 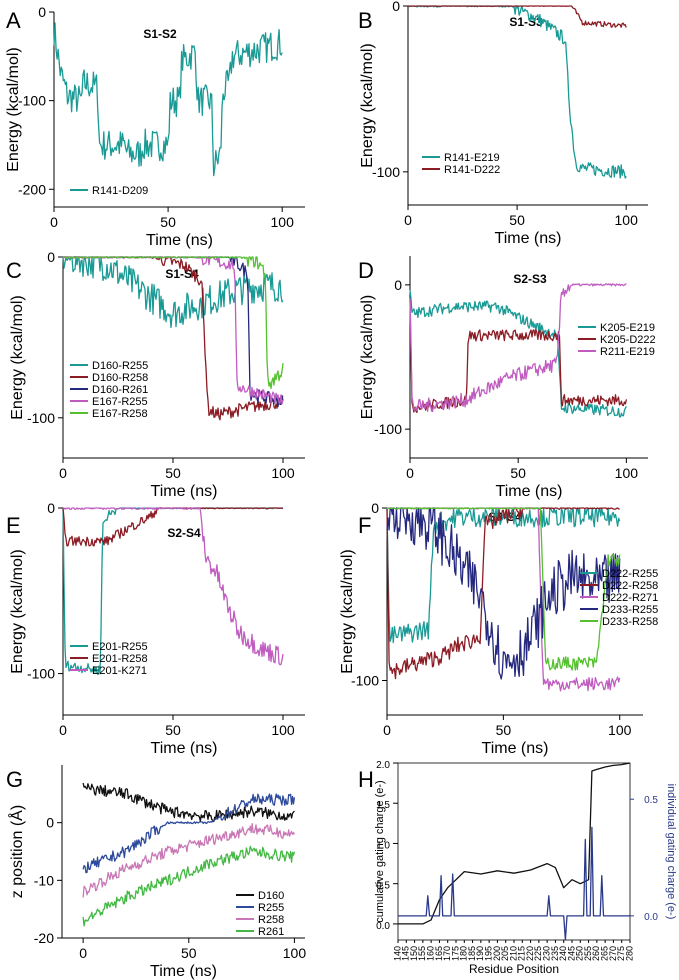 What do you see at coordinates (613, 953) in the screenshot?
I see `x-tick-label: 270` at bounding box center [613, 953].